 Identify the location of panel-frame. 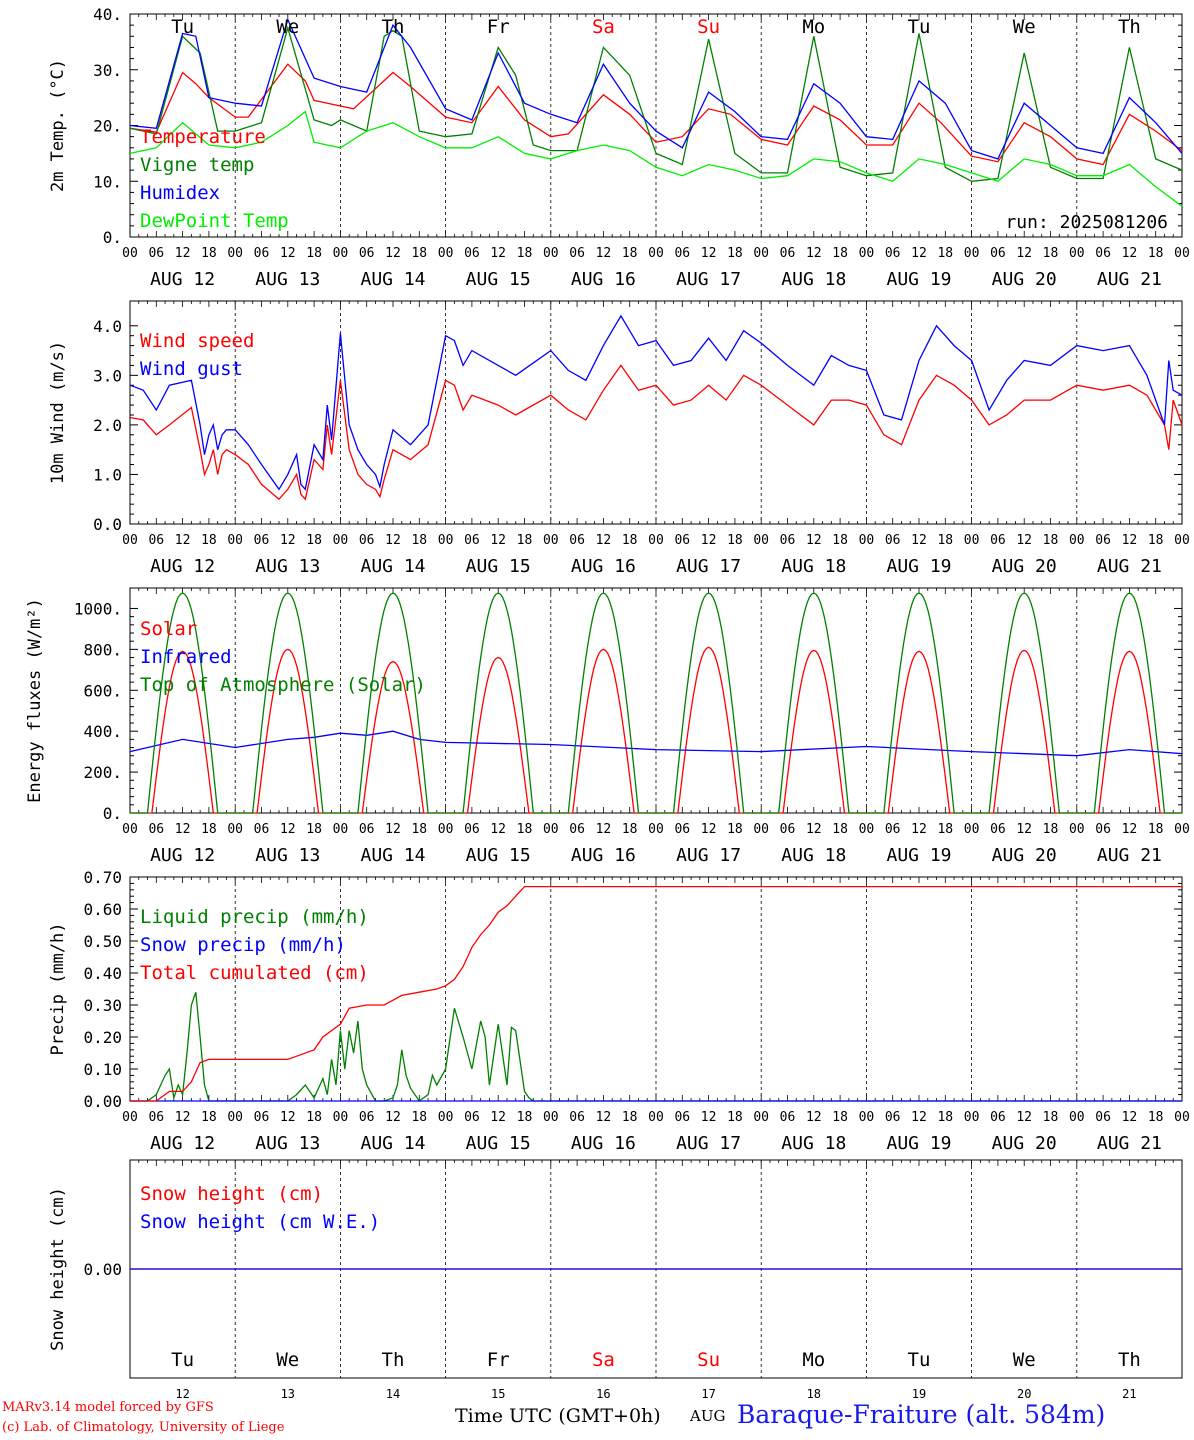
(656, 700).